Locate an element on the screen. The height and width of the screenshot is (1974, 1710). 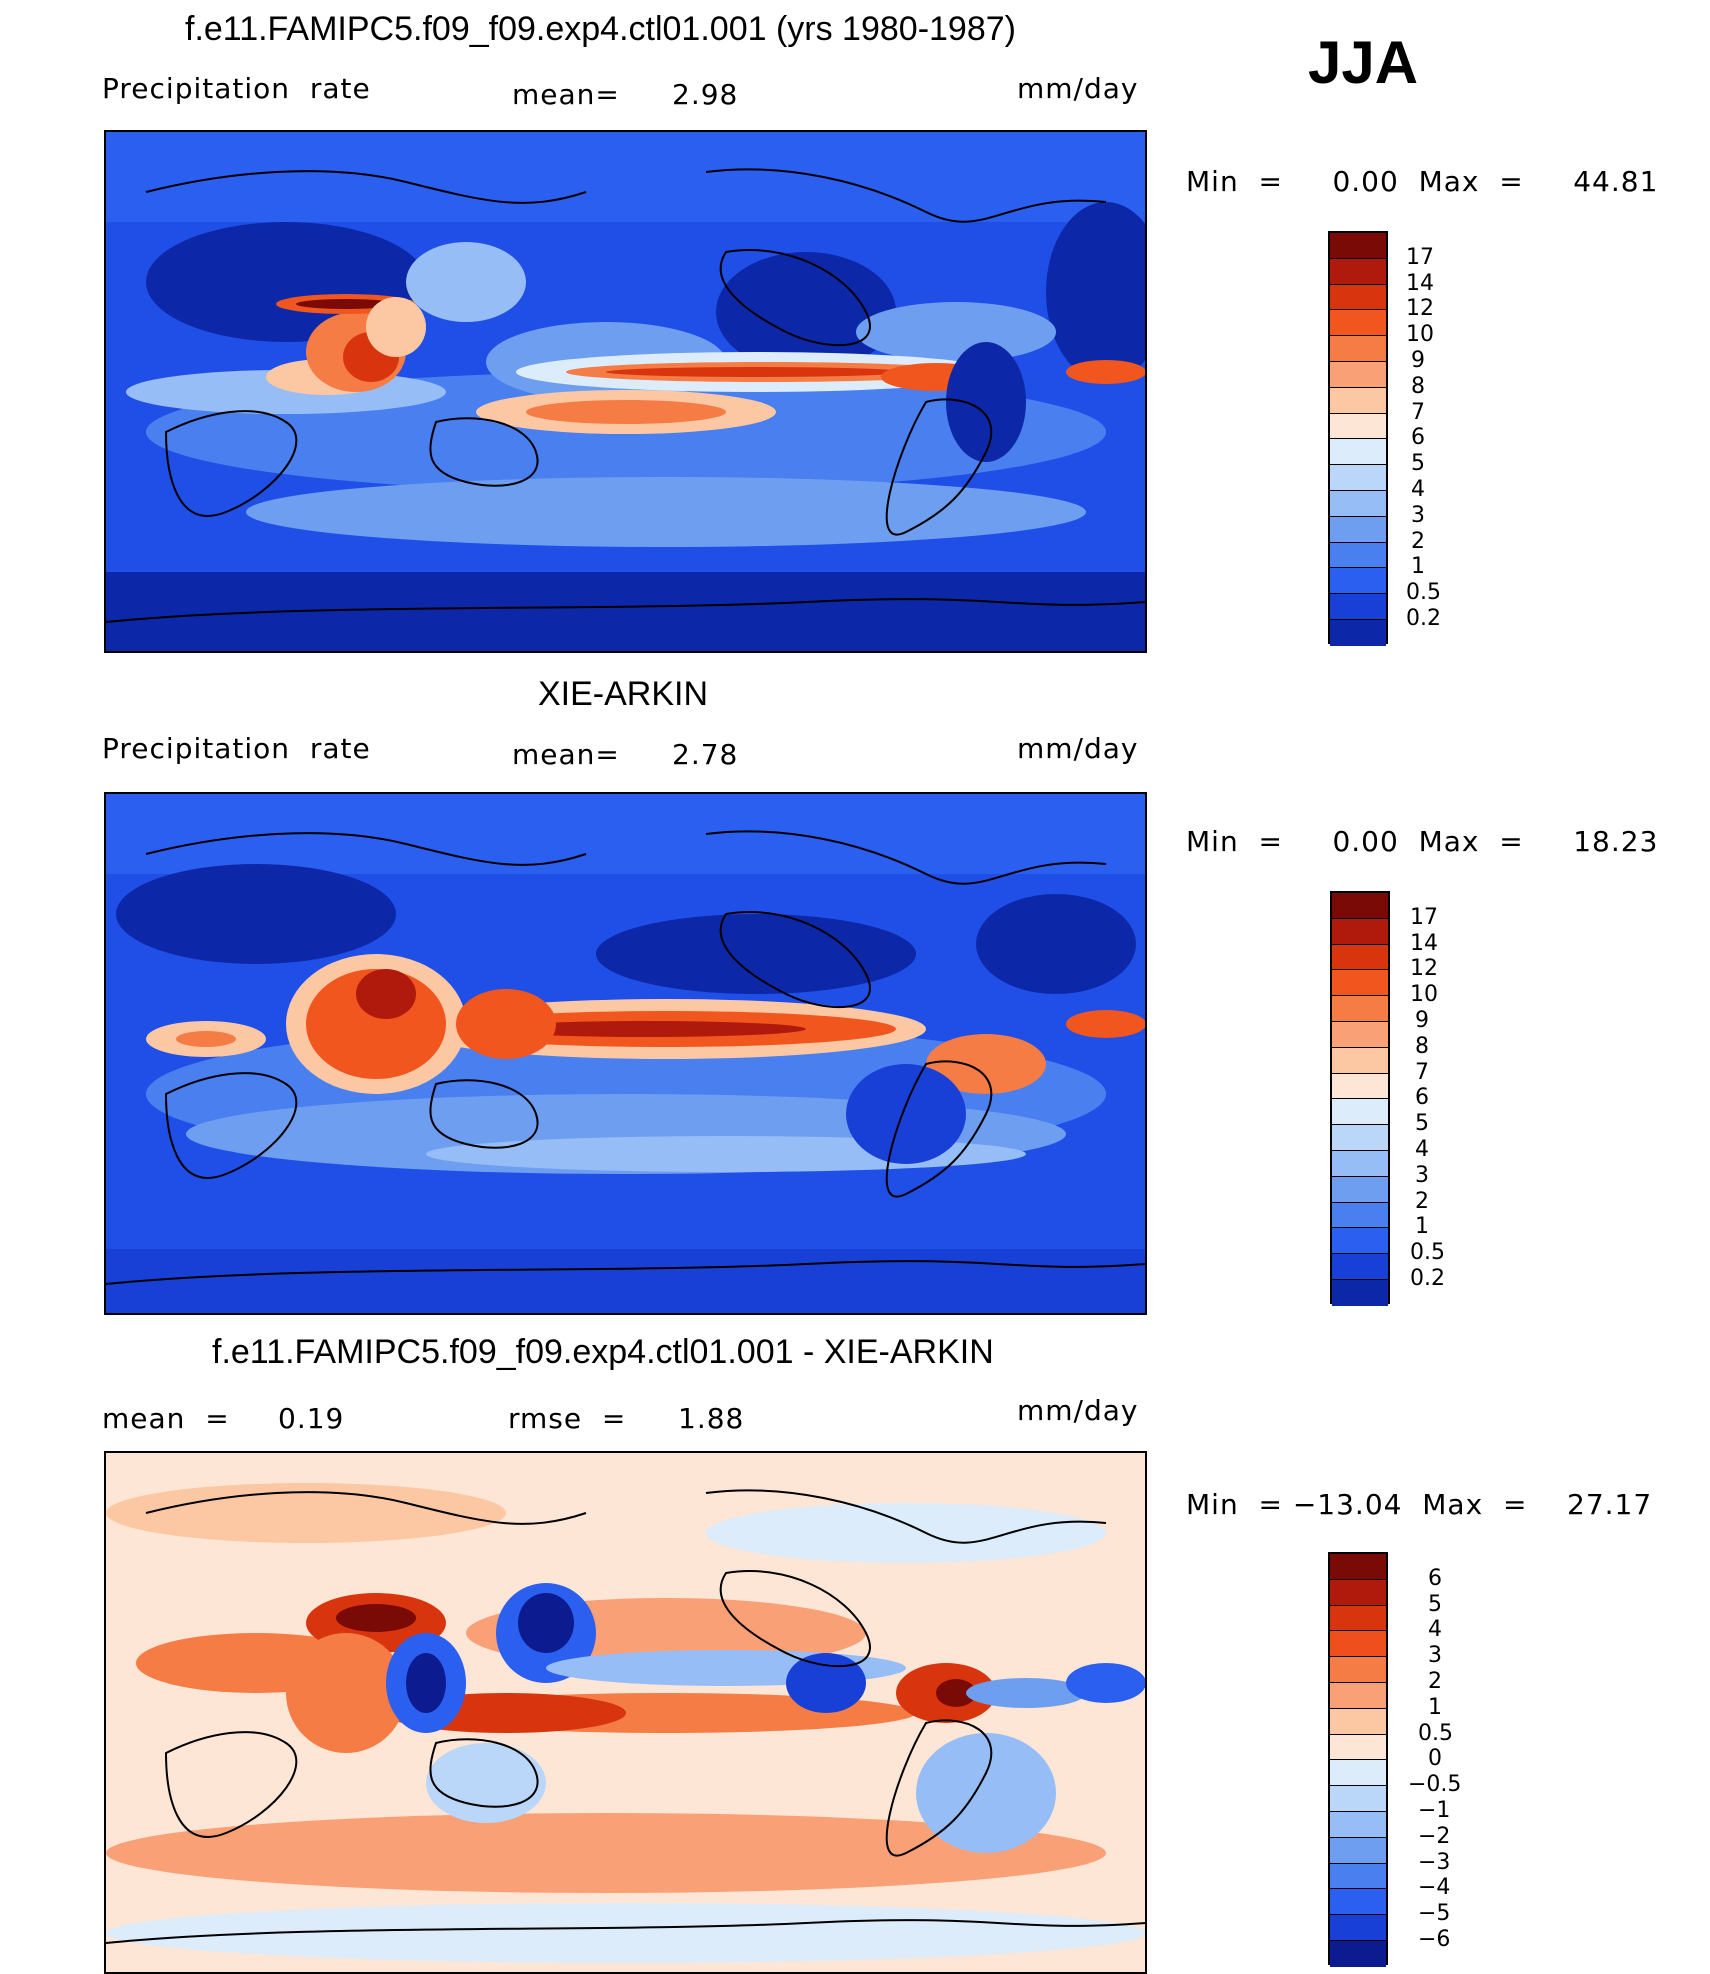
panel1-mean-value: 2.98 is located at coordinates (705, 94).